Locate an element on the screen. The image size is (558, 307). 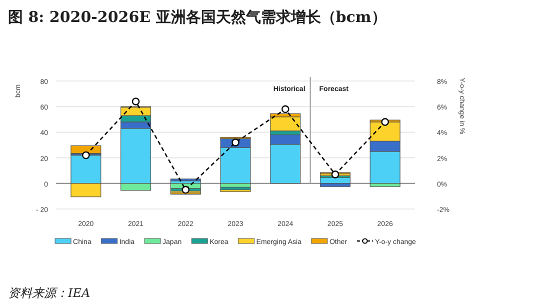
chart-title: 图 8: 2020-2026E 亚洲各国天然气需求增长（bcm） is located at coordinates (197, 17).